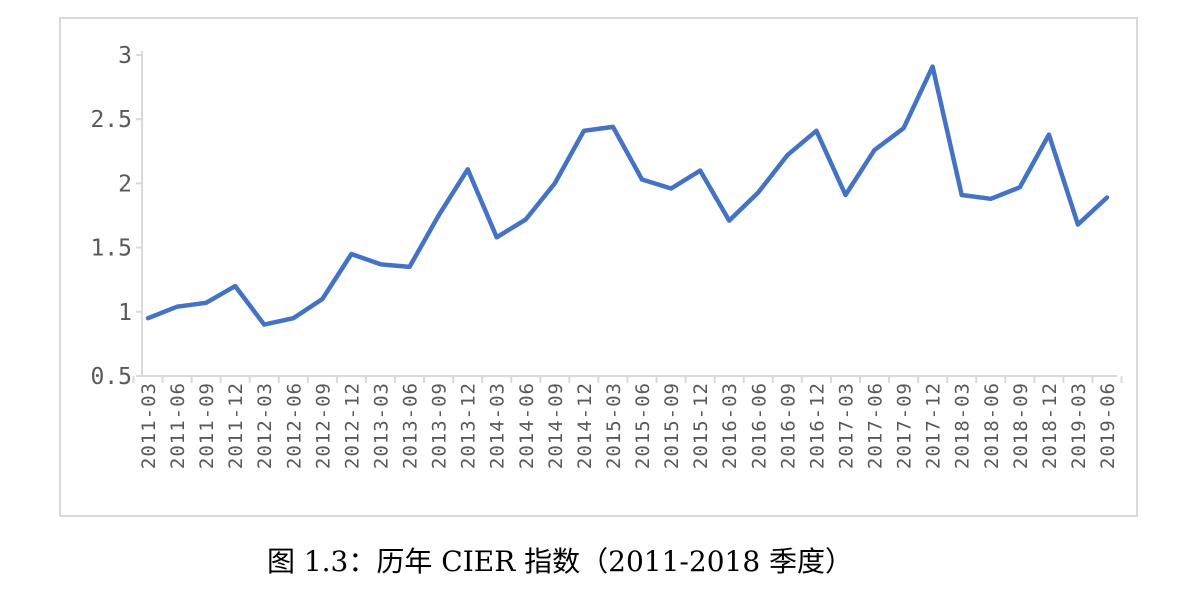  Describe the element at coordinates (788, 425) in the screenshot. I see `x-tick-label: 2016-09` at that location.